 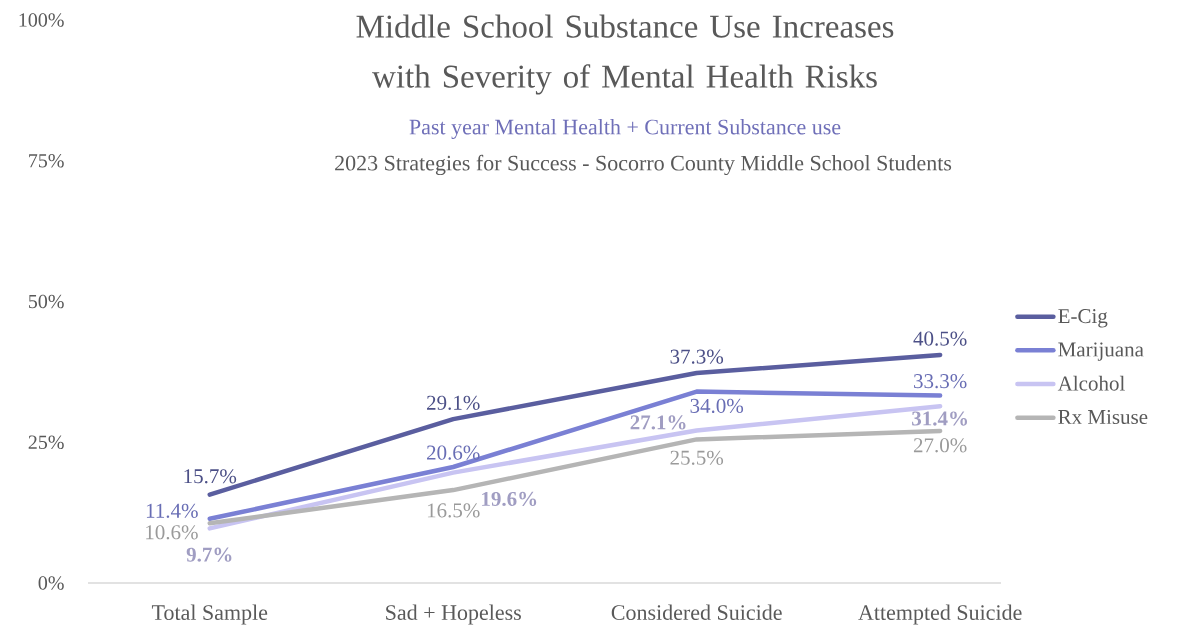 I want to click on y-tick-label: 100%, so click(x=41, y=20).